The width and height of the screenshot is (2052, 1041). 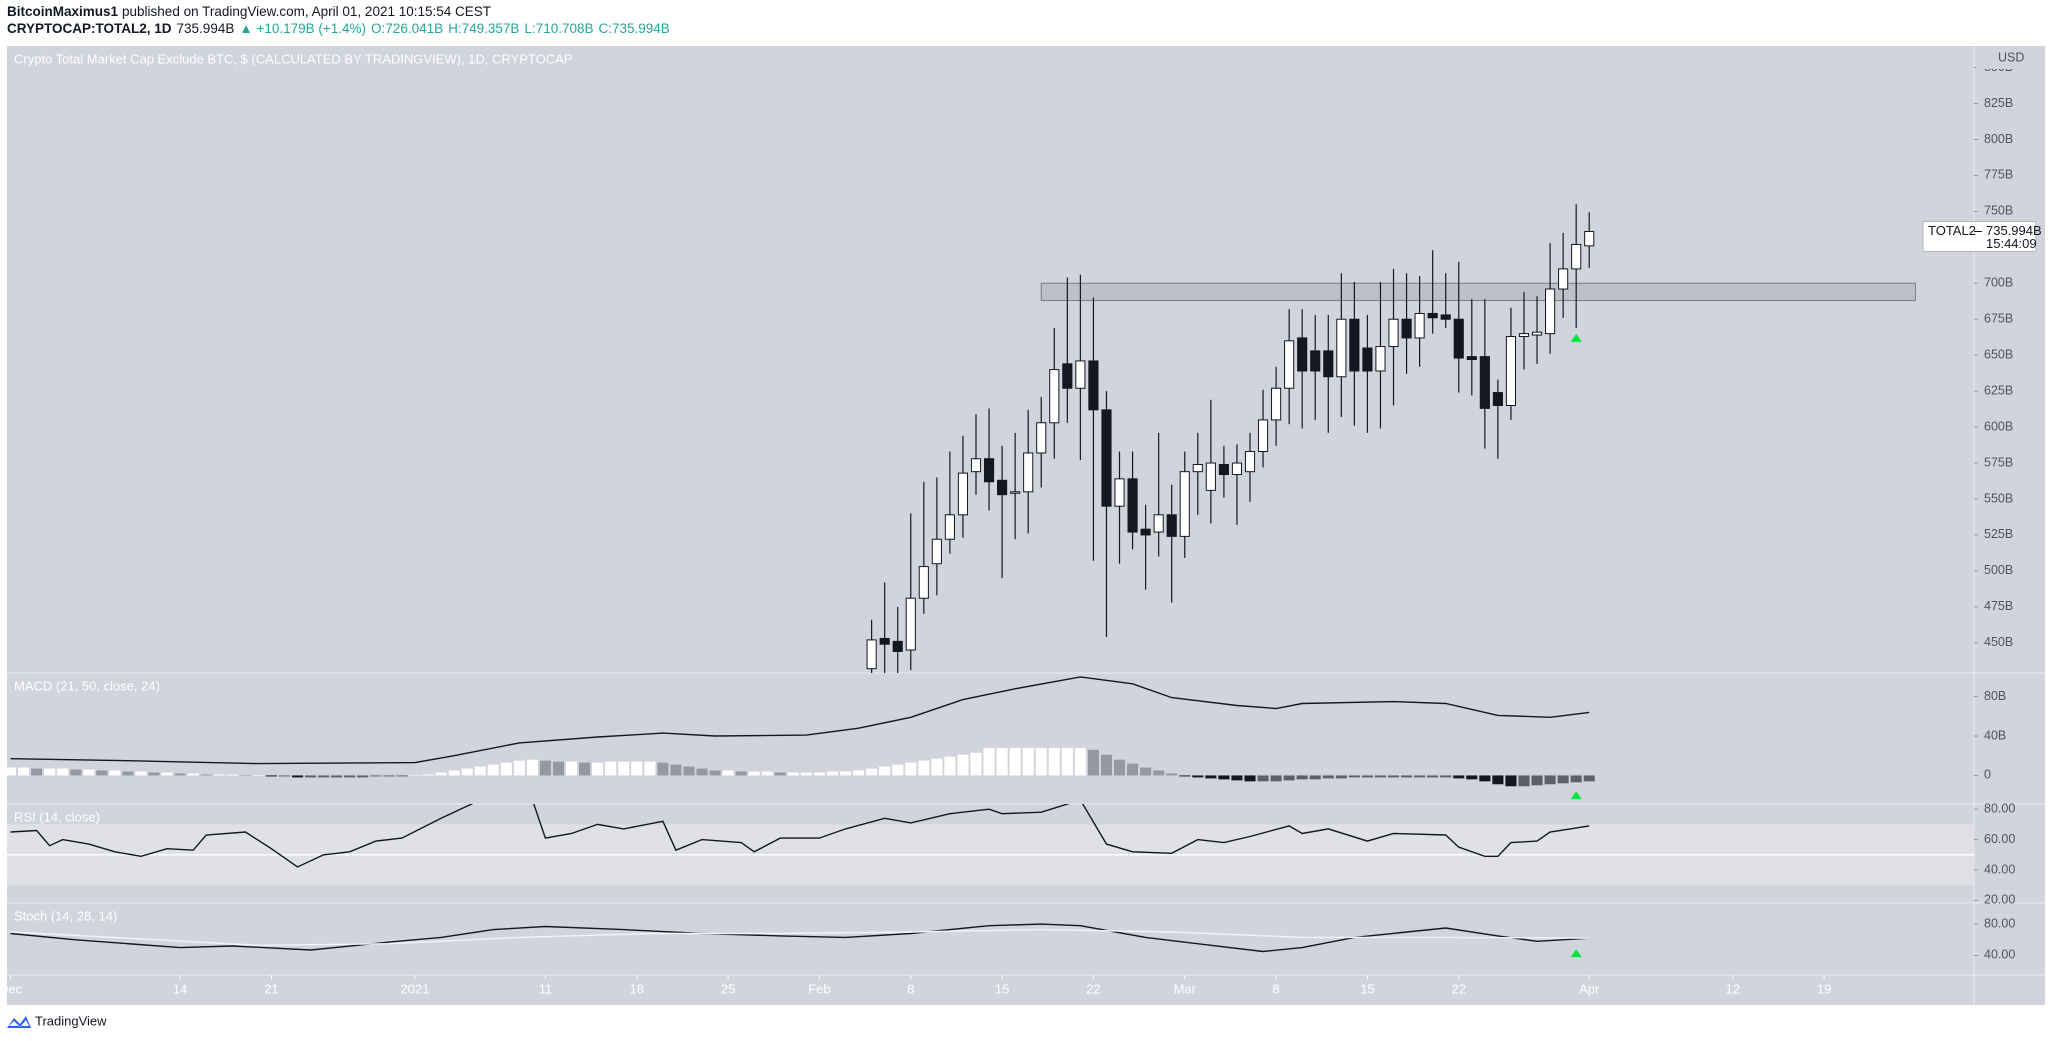 What do you see at coordinates (1733, 988) in the screenshot?
I see `x-tick-label: 12` at bounding box center [1733, 988].